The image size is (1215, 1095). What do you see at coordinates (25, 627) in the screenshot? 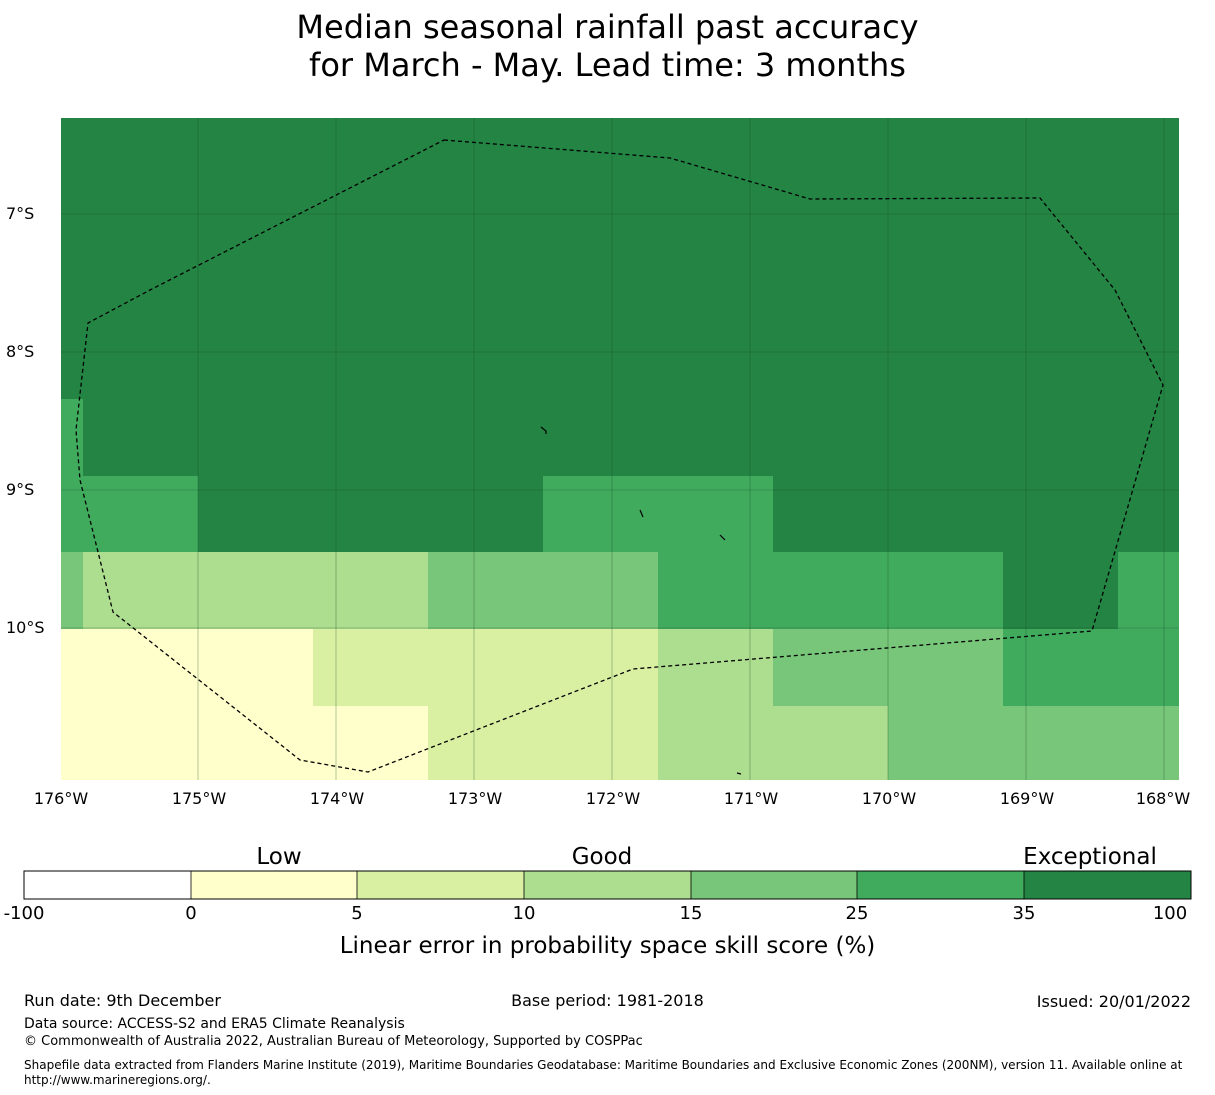
I see `lat-label: 10°S` at bounding box center [25, 627].